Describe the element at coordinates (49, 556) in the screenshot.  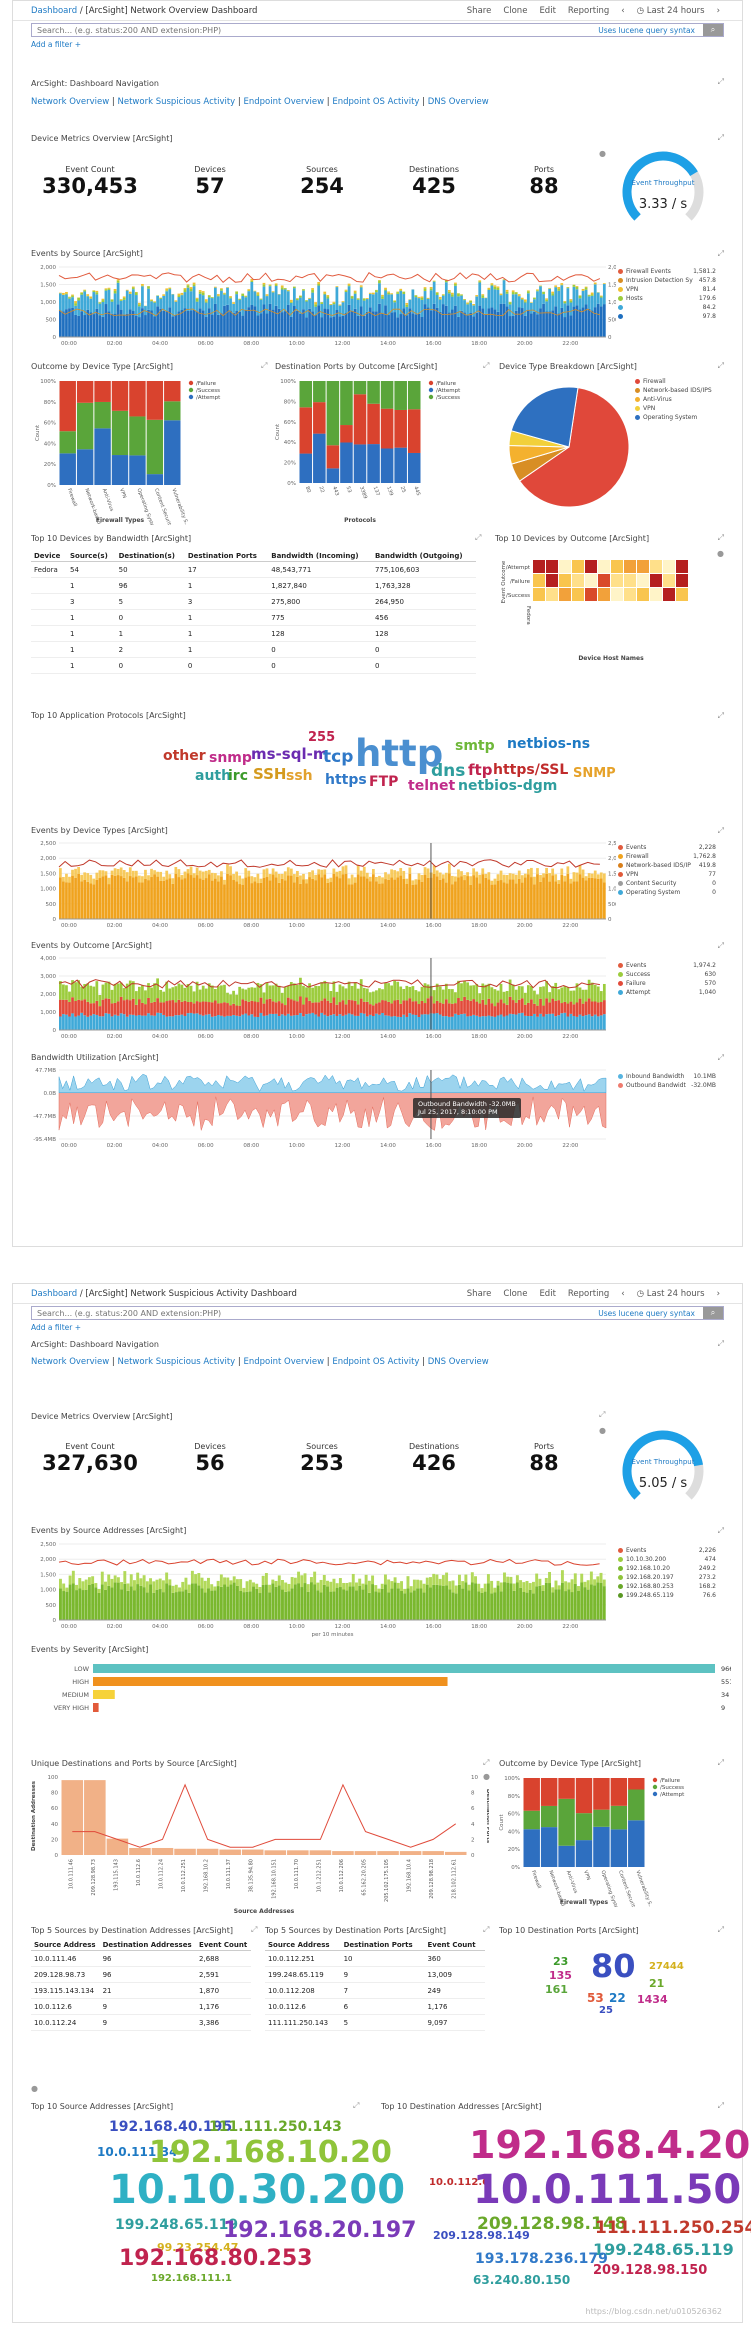
I see `column-header: Device` at that location.